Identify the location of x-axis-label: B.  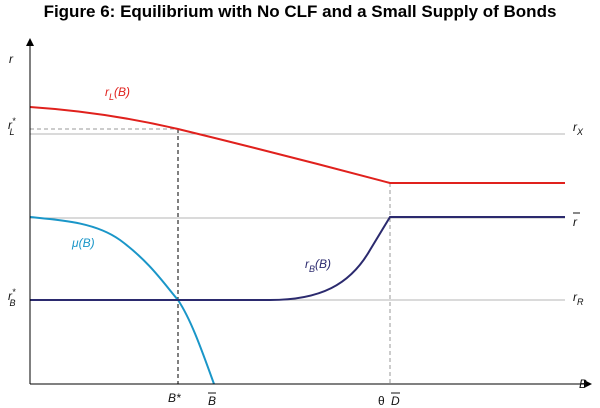
(583, 384).